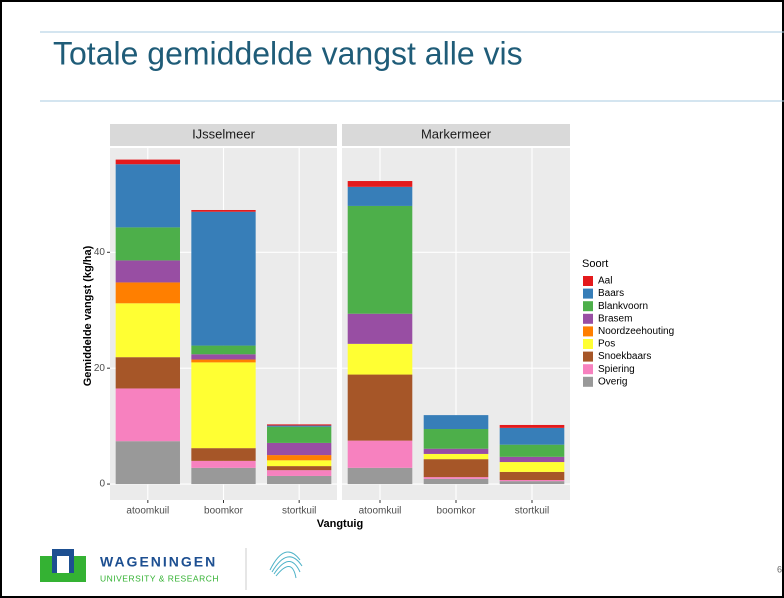 The width and height of the screenshot is (784, 598). I want to click on slide-title: Totale gemiddelde vangst alle vis, so click(288, 53).